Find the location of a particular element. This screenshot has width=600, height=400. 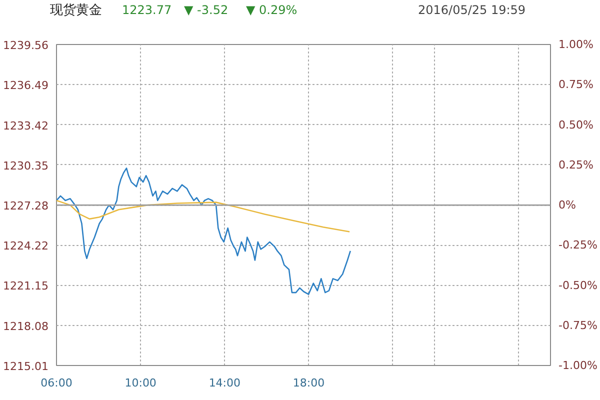

y-tick-label: 1236.49 is located at coordinates (26, 85).